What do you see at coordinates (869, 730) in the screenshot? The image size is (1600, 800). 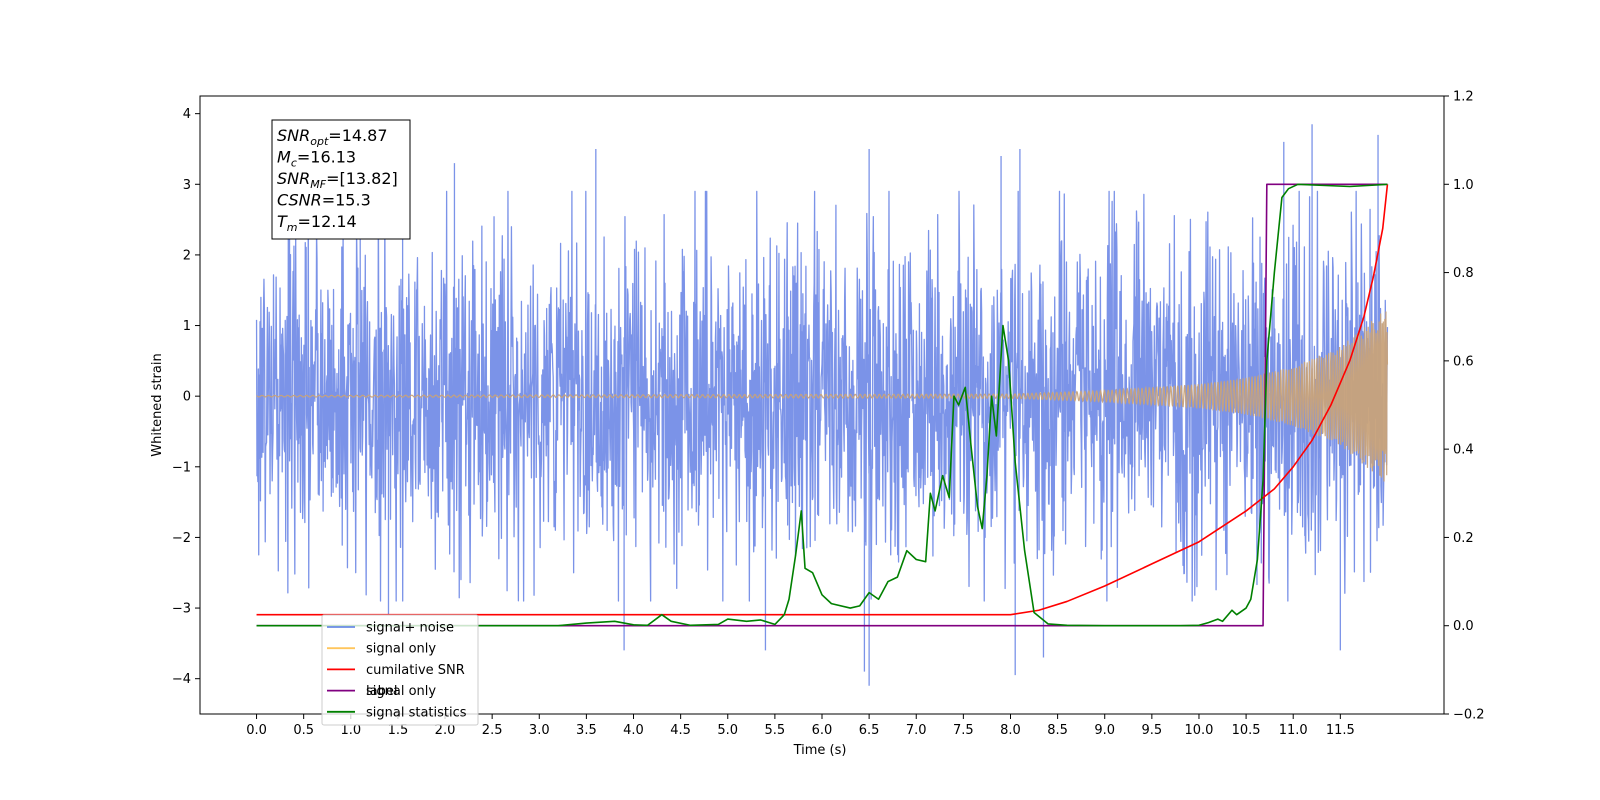 I see `x-tick-label: 6.5` at bounding box center [869, 730].